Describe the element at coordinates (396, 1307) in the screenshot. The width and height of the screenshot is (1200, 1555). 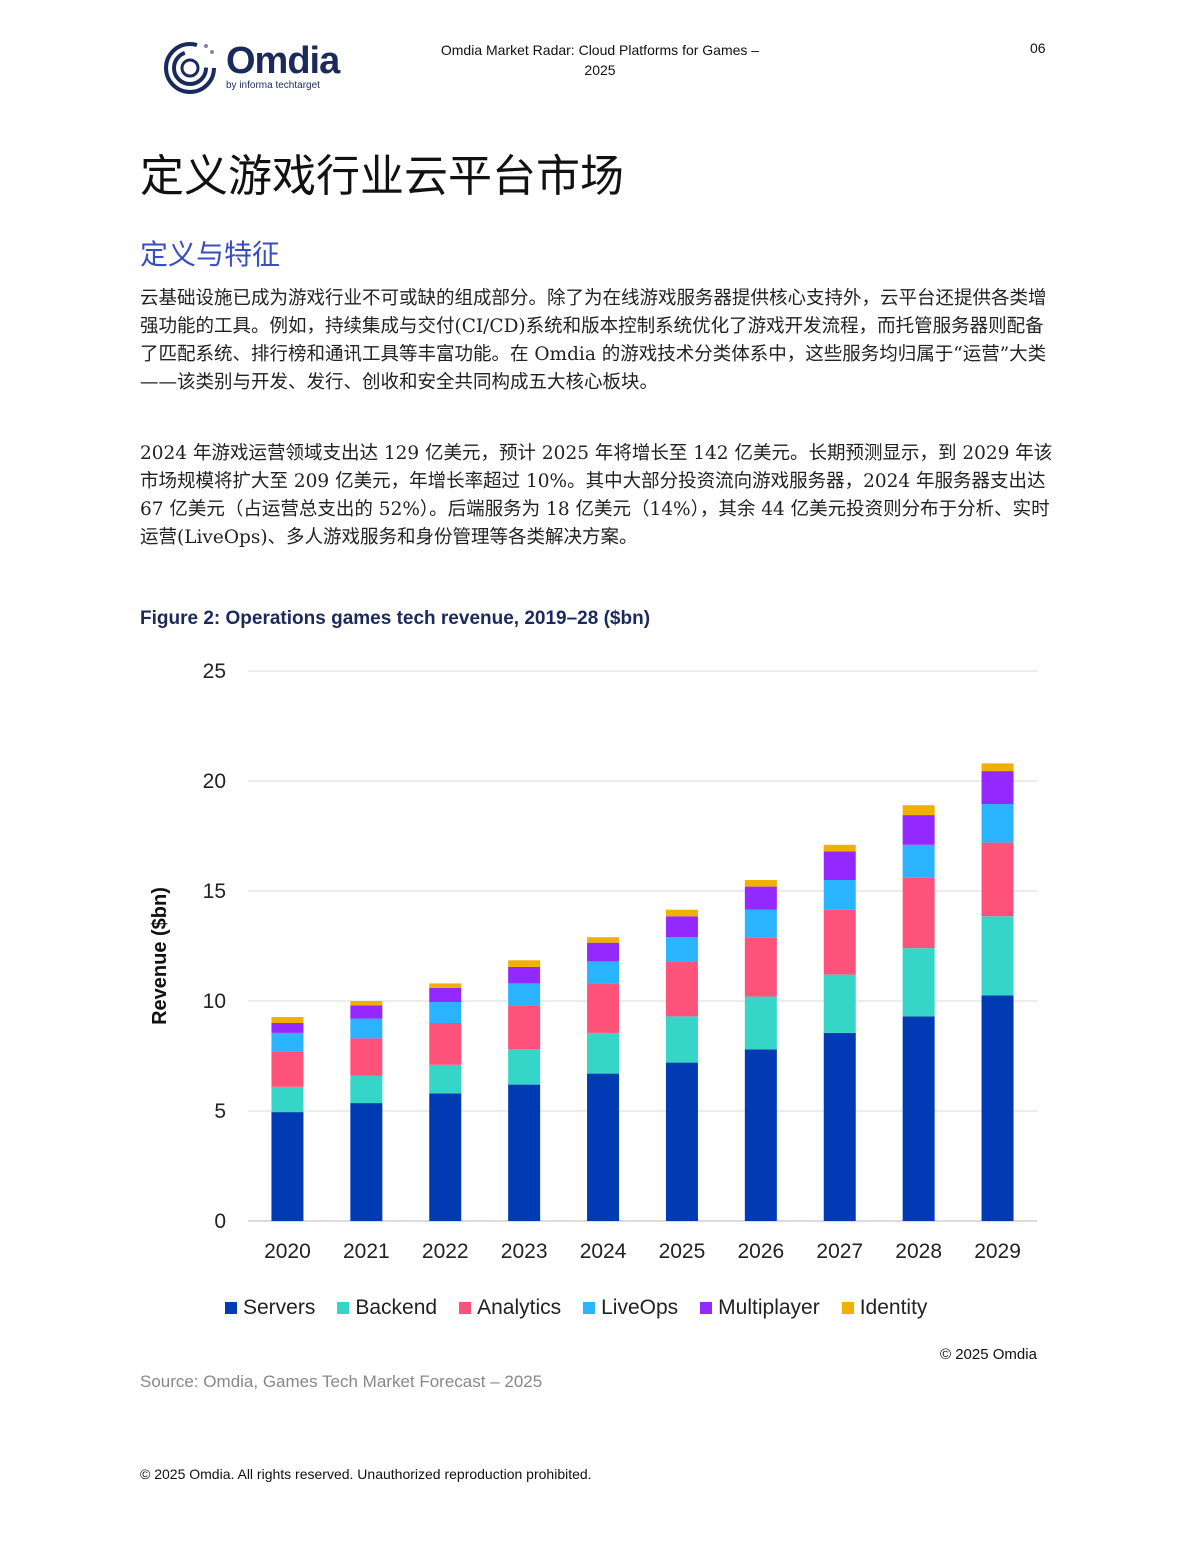
I see `legend-label: Backend` at that location.